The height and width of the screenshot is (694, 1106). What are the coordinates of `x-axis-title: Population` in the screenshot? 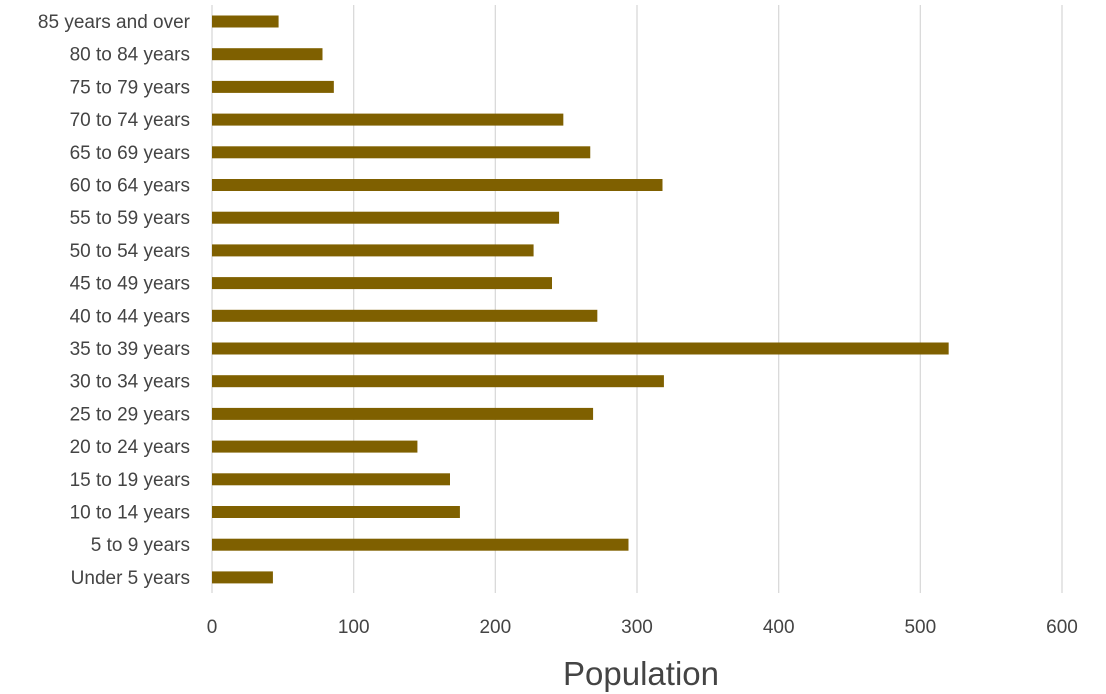 It's located at (641, 673).